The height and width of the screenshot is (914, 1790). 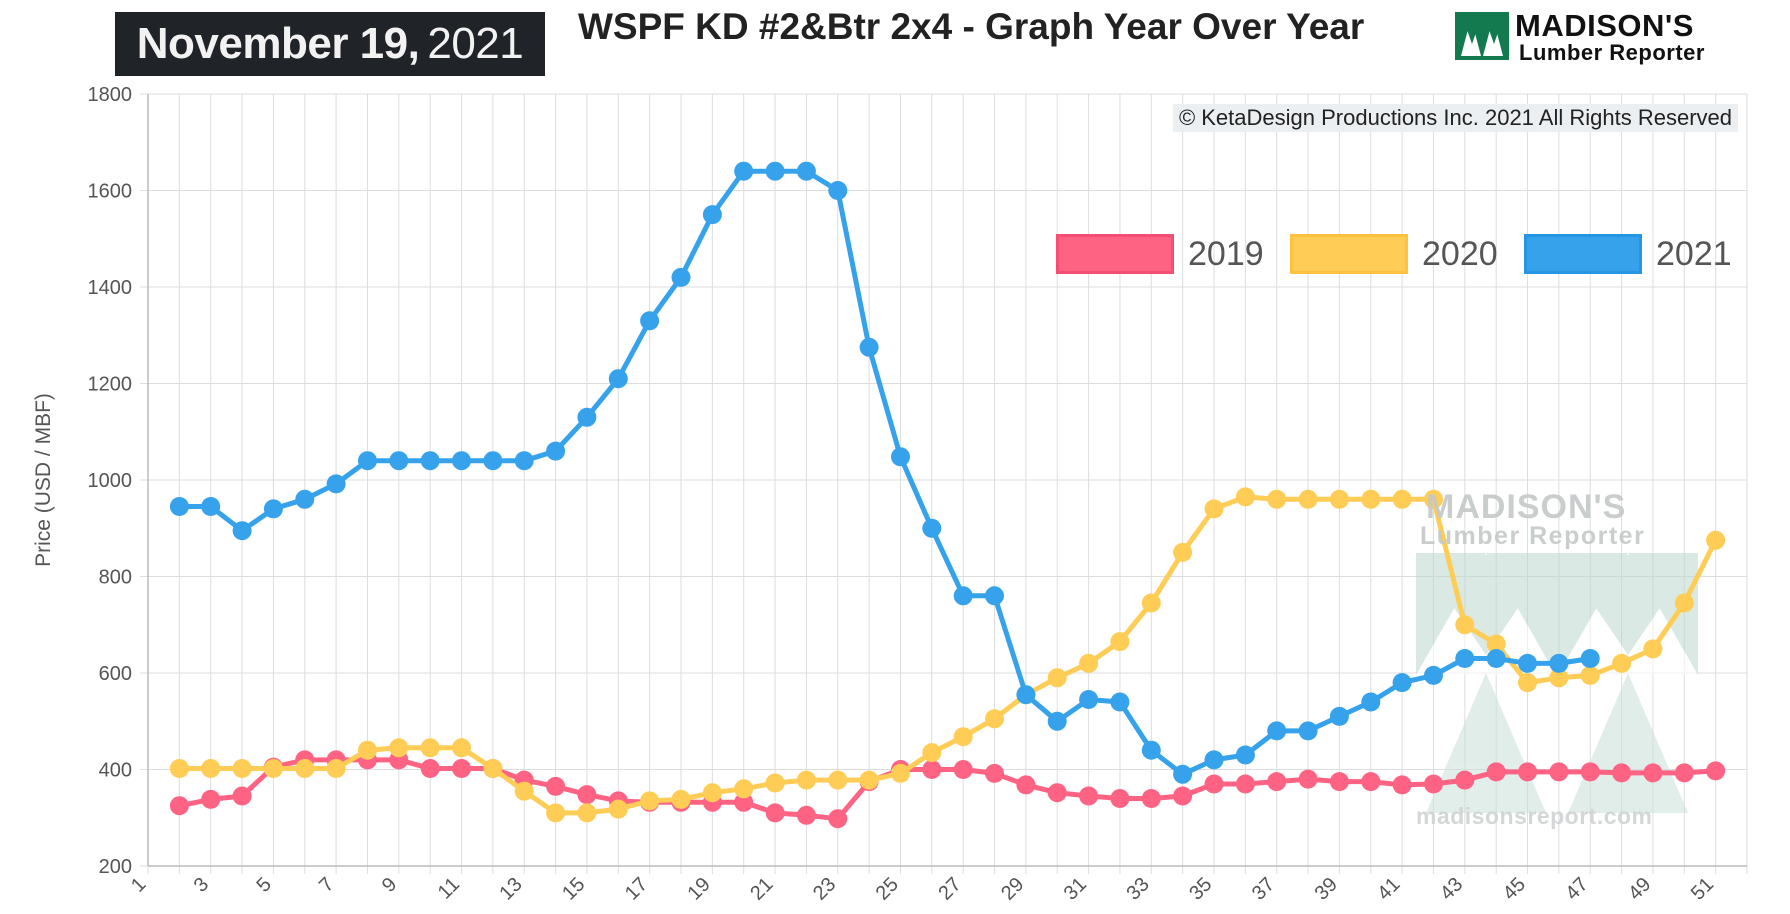 I want to click on legend-item-2021: 2021, so click(x=1628, y=254).